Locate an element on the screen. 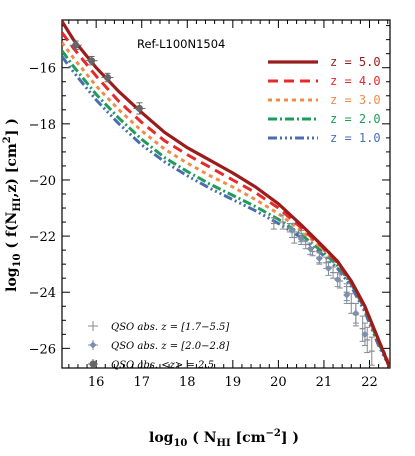 This screenshot has height=456, width=415. obs-legend-label: QSO abs. <z> = 2.5 is located at coordinates (162, 365).